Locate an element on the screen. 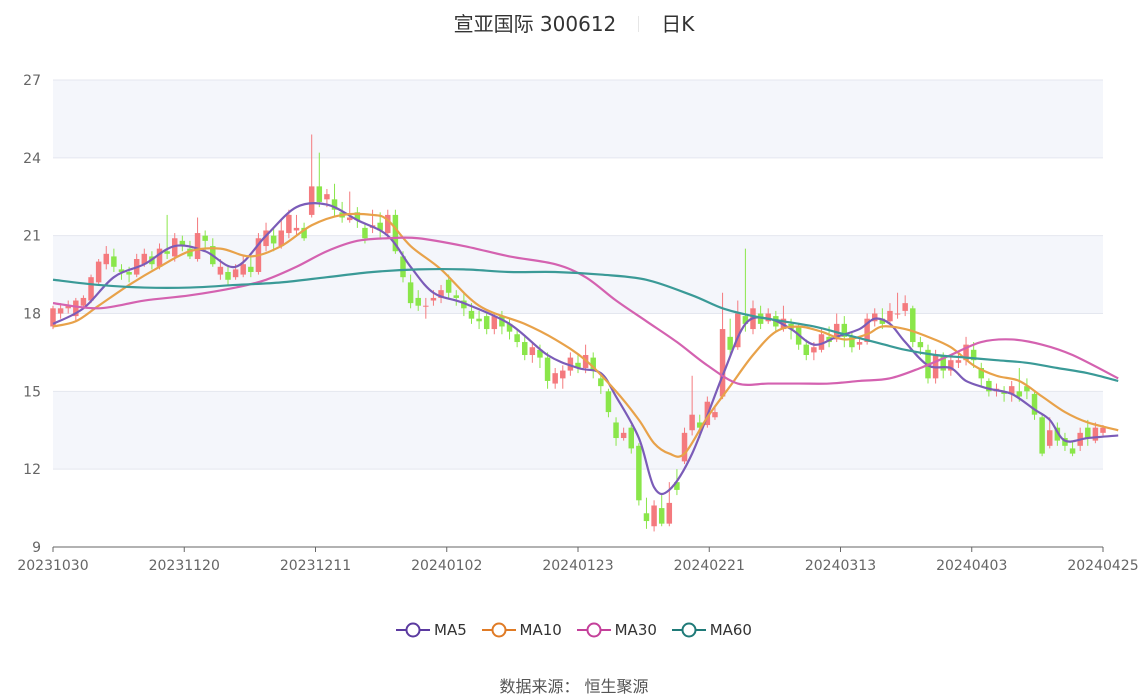  chart-title: 宣亚国际 300612 日K is located at coordinates (574, 22).